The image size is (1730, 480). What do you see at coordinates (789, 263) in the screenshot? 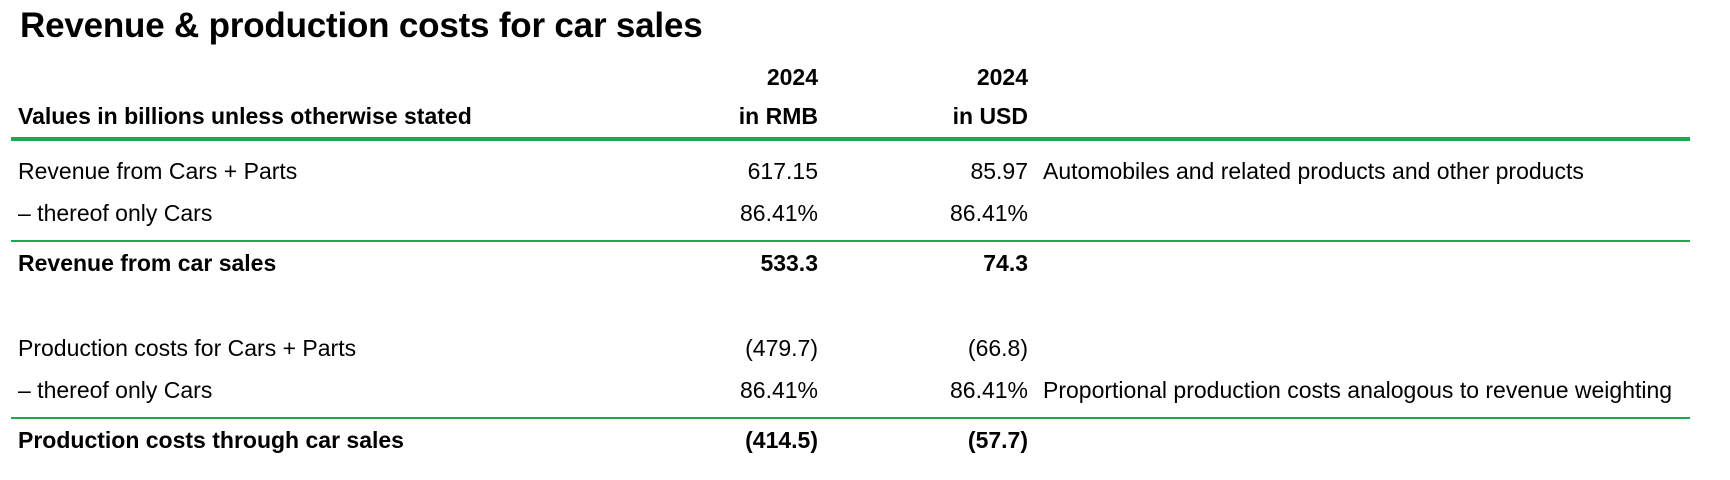
I see `row-value-rmb: 533.3` at bounding box center [789, 263].